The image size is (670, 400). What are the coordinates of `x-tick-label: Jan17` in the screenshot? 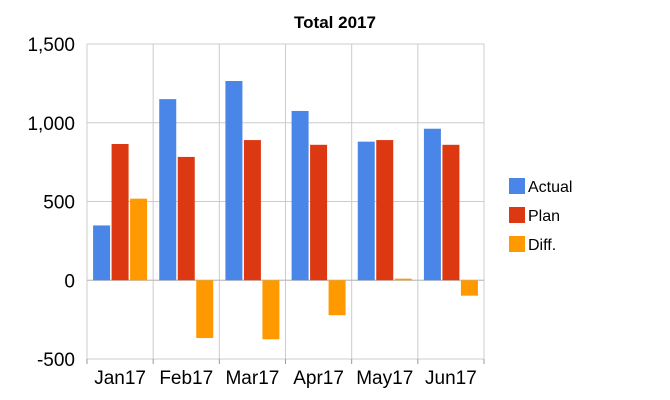 It's located at (120, 378).